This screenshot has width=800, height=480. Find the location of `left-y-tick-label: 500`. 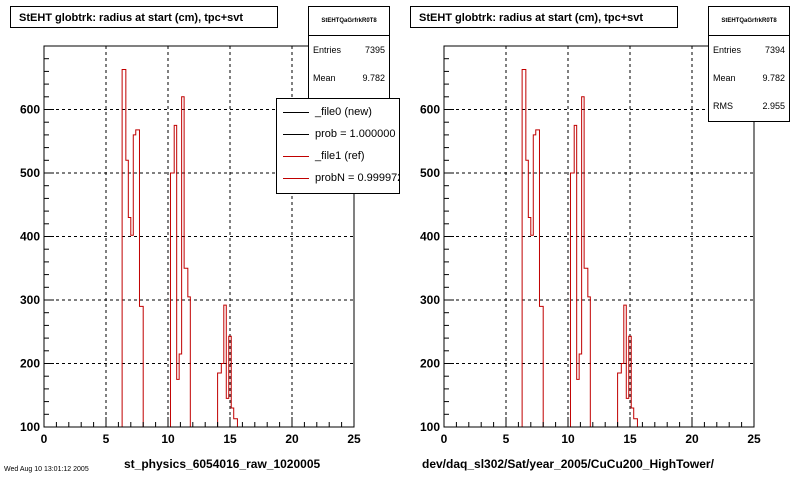

left-y-tick-label: 500 is located at coordinates (30, 173).